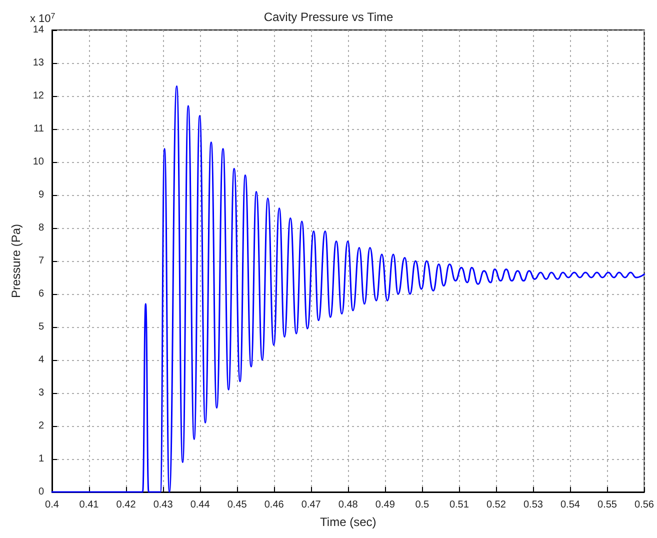 The image size is (657, 538). What do you see at coordinates (52, 505) in the screenshot?
I see `x-tick-label: 0.4` at bounding box center [52, 505].